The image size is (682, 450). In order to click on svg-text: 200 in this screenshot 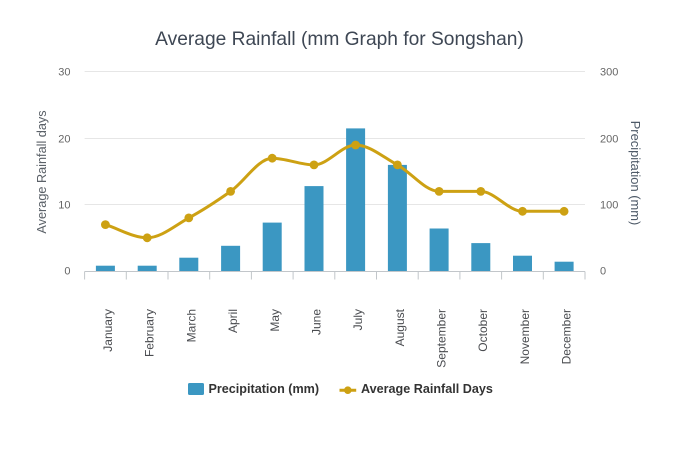, I will do `click(609, 139)`.